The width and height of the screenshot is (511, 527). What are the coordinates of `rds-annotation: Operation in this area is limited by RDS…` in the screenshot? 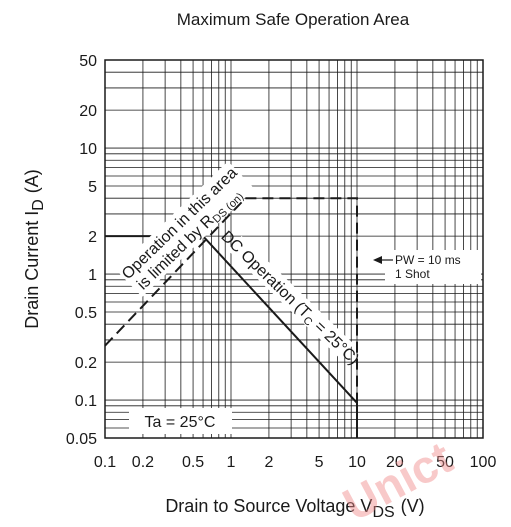 It's located at (185, 229).